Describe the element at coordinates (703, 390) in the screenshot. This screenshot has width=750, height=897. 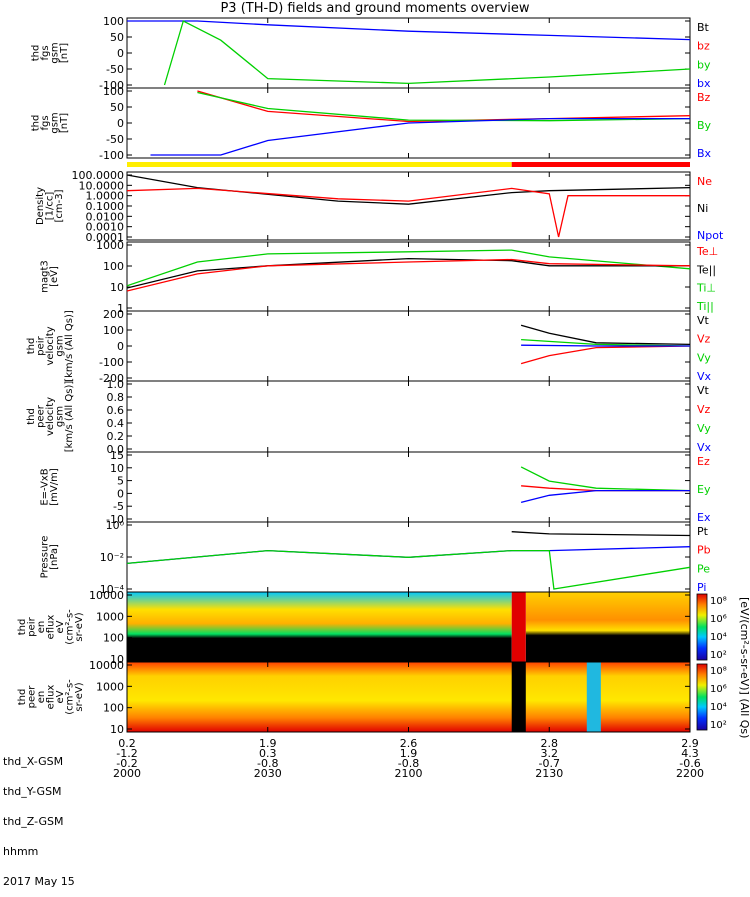
I see `legend-entry: Vt` at that location.